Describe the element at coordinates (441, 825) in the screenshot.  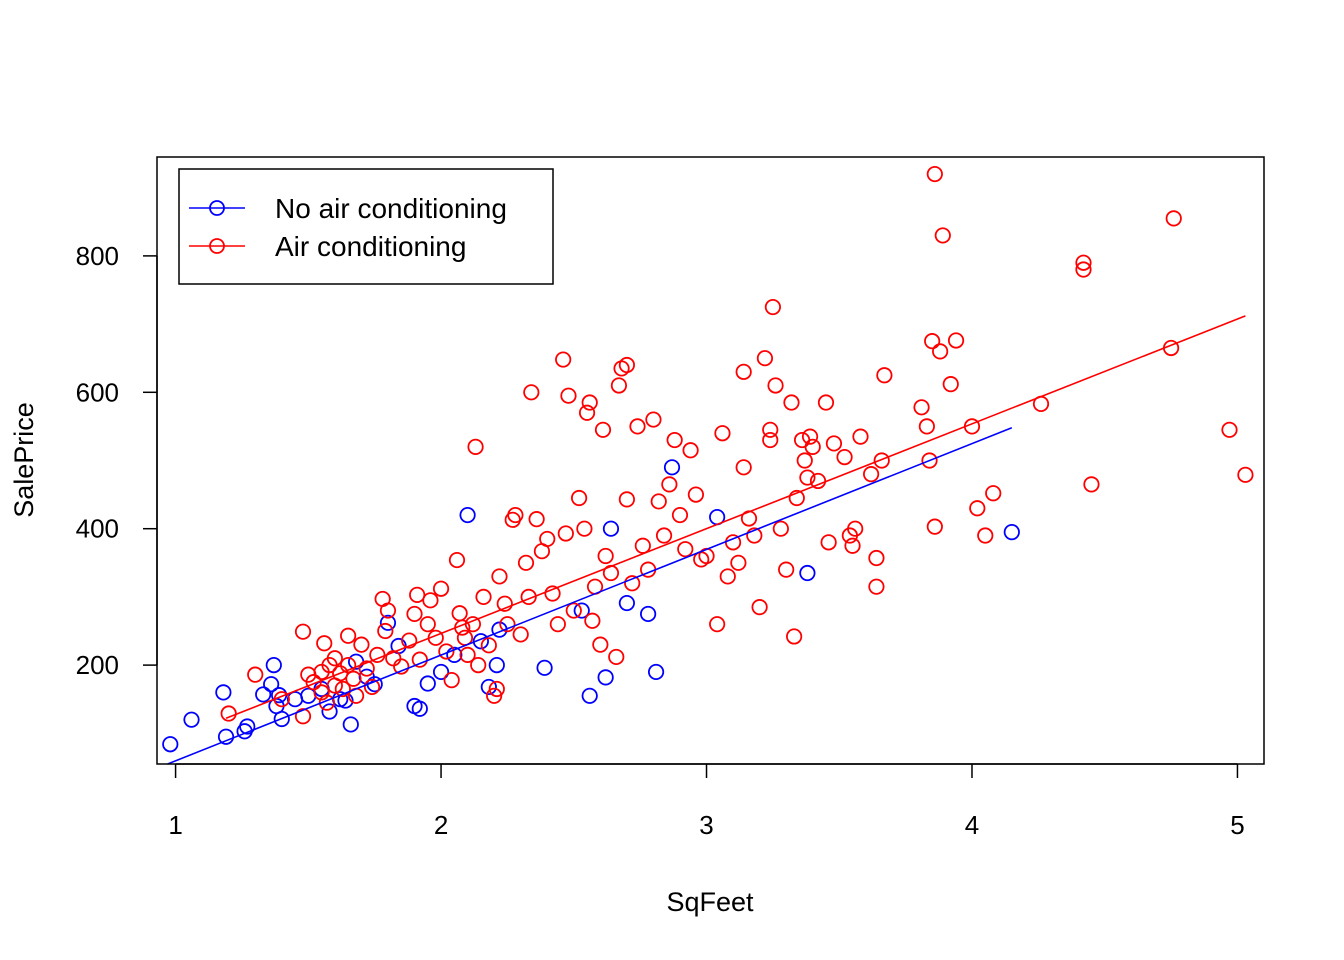
I see `x-tick-label: 2` at that location.